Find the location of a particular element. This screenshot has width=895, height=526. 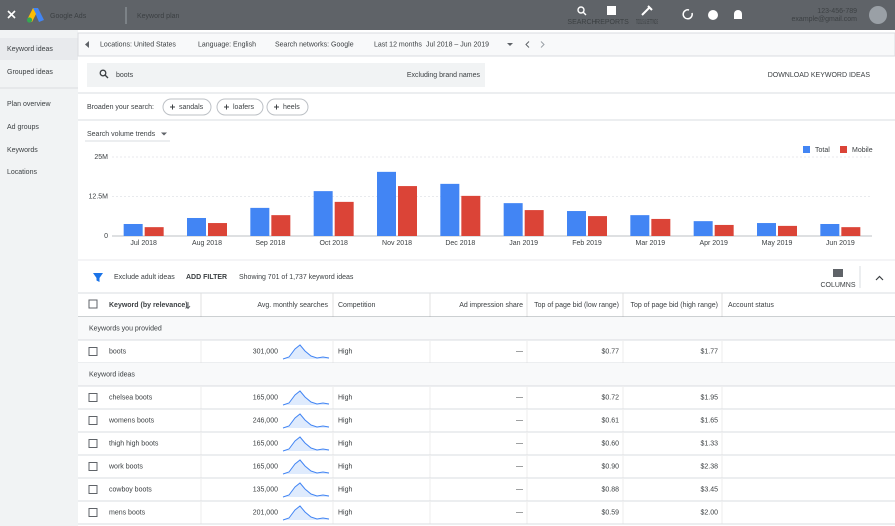

table-cell: cowboy boots is located at coordinates (130, 489).